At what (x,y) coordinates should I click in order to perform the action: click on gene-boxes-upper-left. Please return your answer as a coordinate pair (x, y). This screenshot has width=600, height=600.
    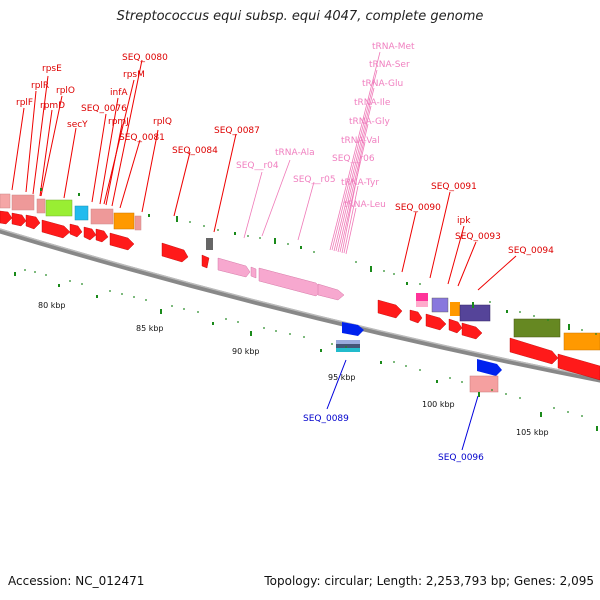
    Looking at the image, I should click on (71, 212).